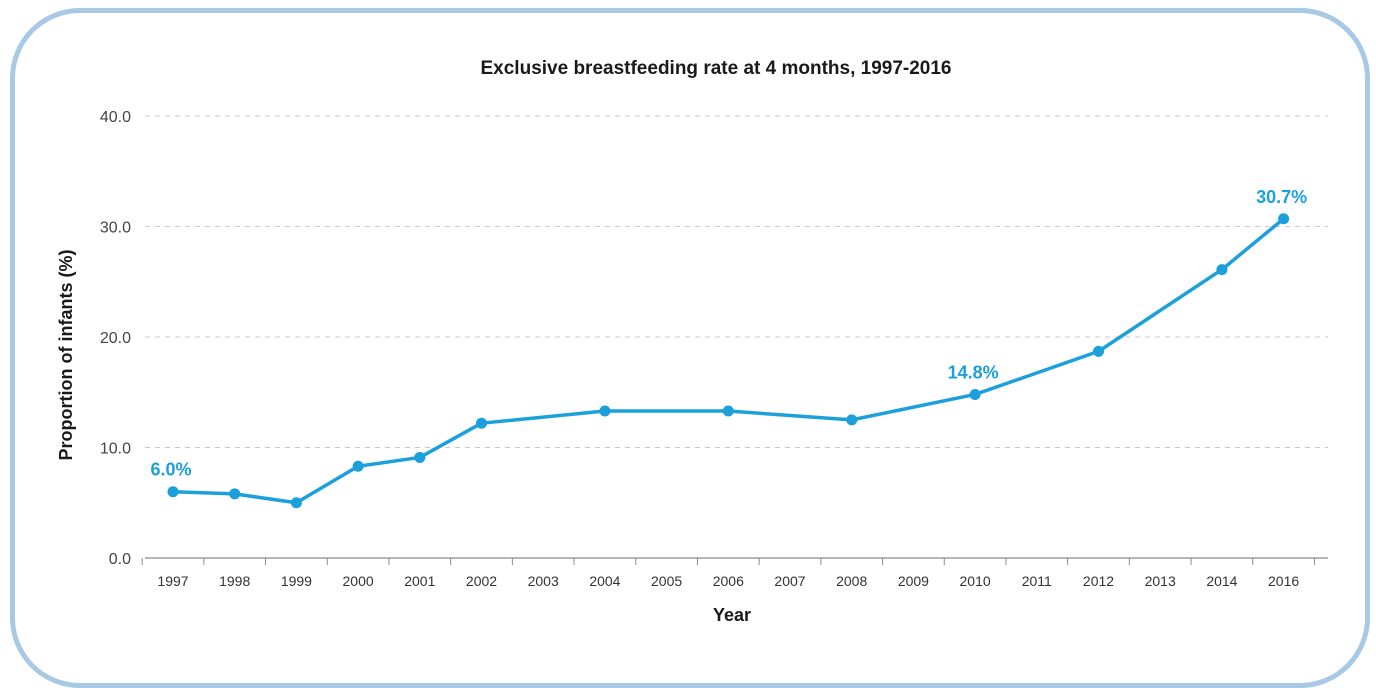  I want to click on y-tick-label: 40.0, so click(115, 117).